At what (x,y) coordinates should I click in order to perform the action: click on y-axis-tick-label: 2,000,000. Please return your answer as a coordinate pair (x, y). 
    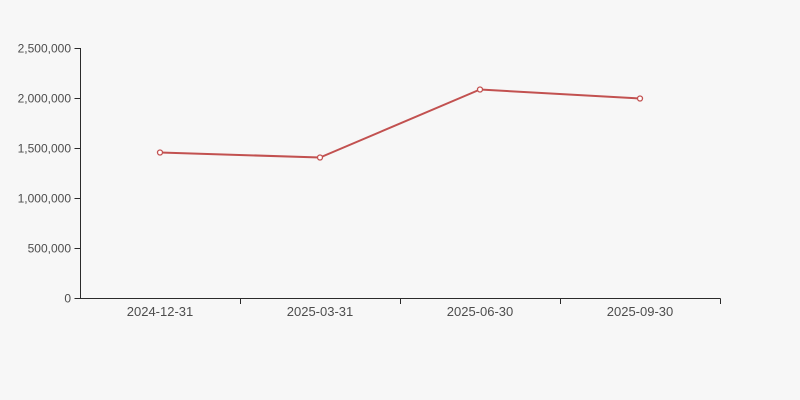
    Looking at the image, I should click on (45, 99).